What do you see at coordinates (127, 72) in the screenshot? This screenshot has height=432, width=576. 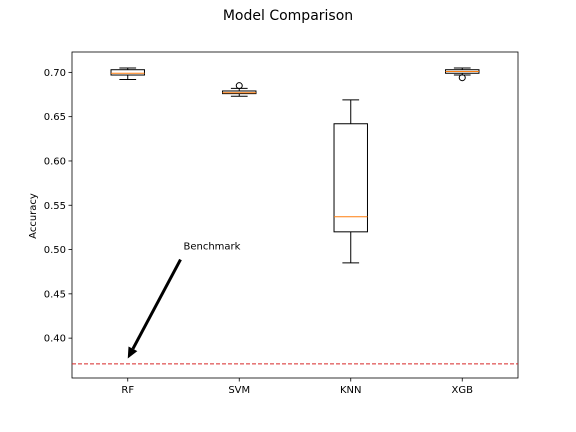 I see `box-rf` at bounding box center [127, 72].